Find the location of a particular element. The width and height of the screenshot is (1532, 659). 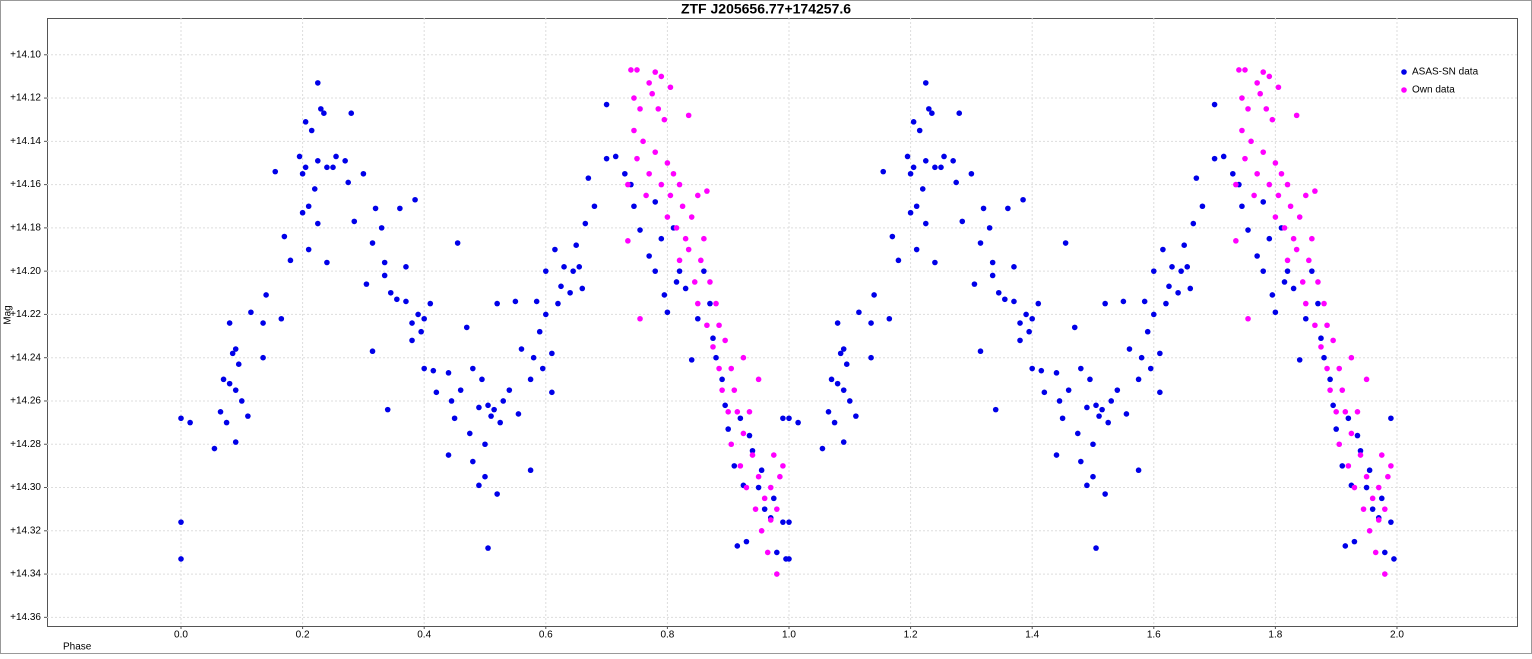

x-tick-label: 2.0 is located at coordinates (1397, 635).